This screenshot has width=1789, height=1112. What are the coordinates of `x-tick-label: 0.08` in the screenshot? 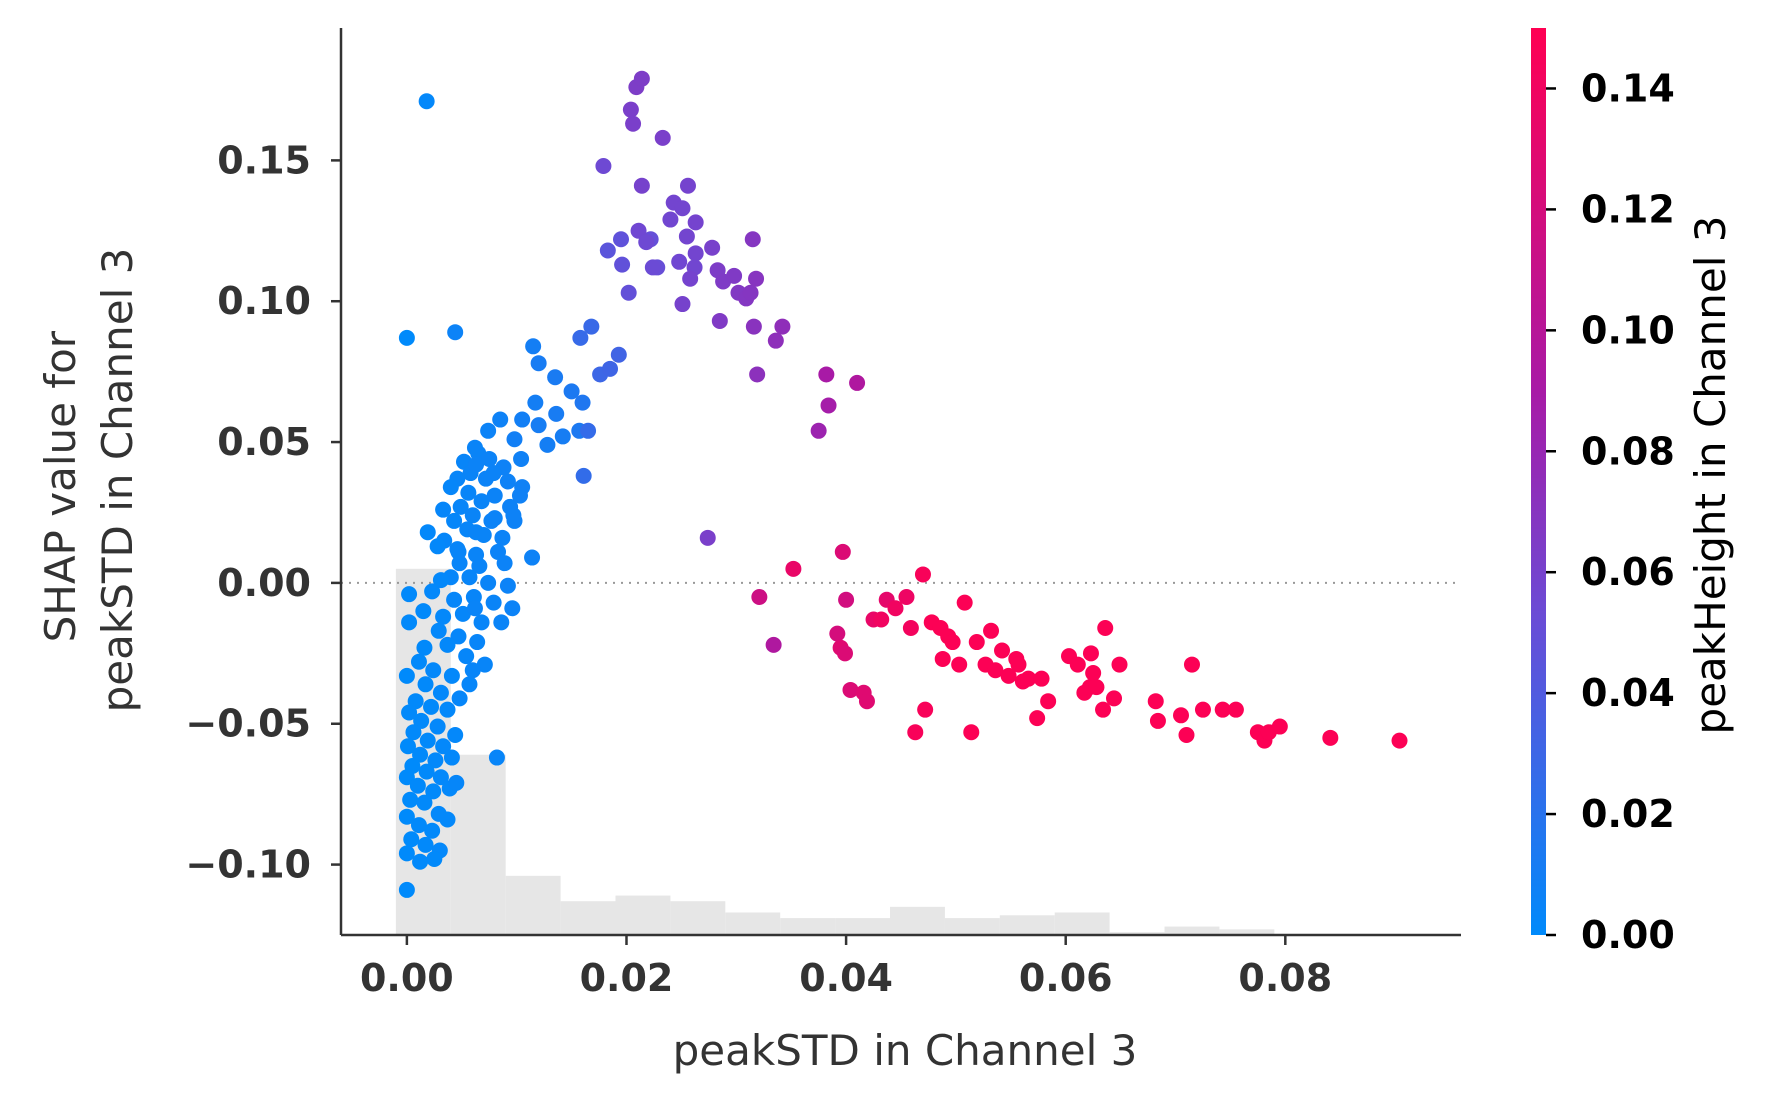 It's located at (1285, 978).